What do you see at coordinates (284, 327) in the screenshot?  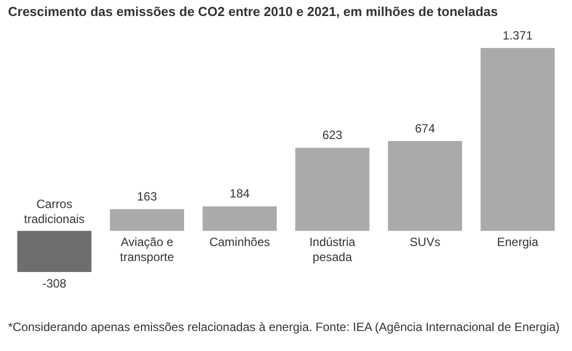 I see `text: *Considerando apenas emissões relacionadas à energia. Fonte: IEA (Agência Internacional de Energia)` at bounding box center [284, 327].